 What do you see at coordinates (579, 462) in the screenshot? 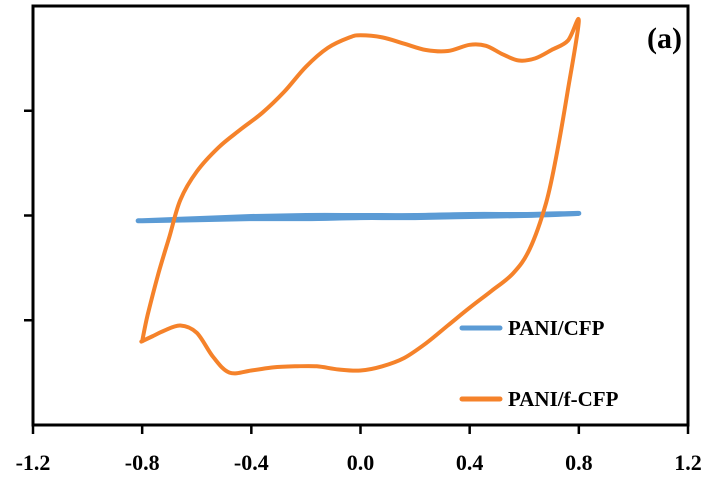
I see `x-tick-label: 0.8` at bounding box center [579, 462].